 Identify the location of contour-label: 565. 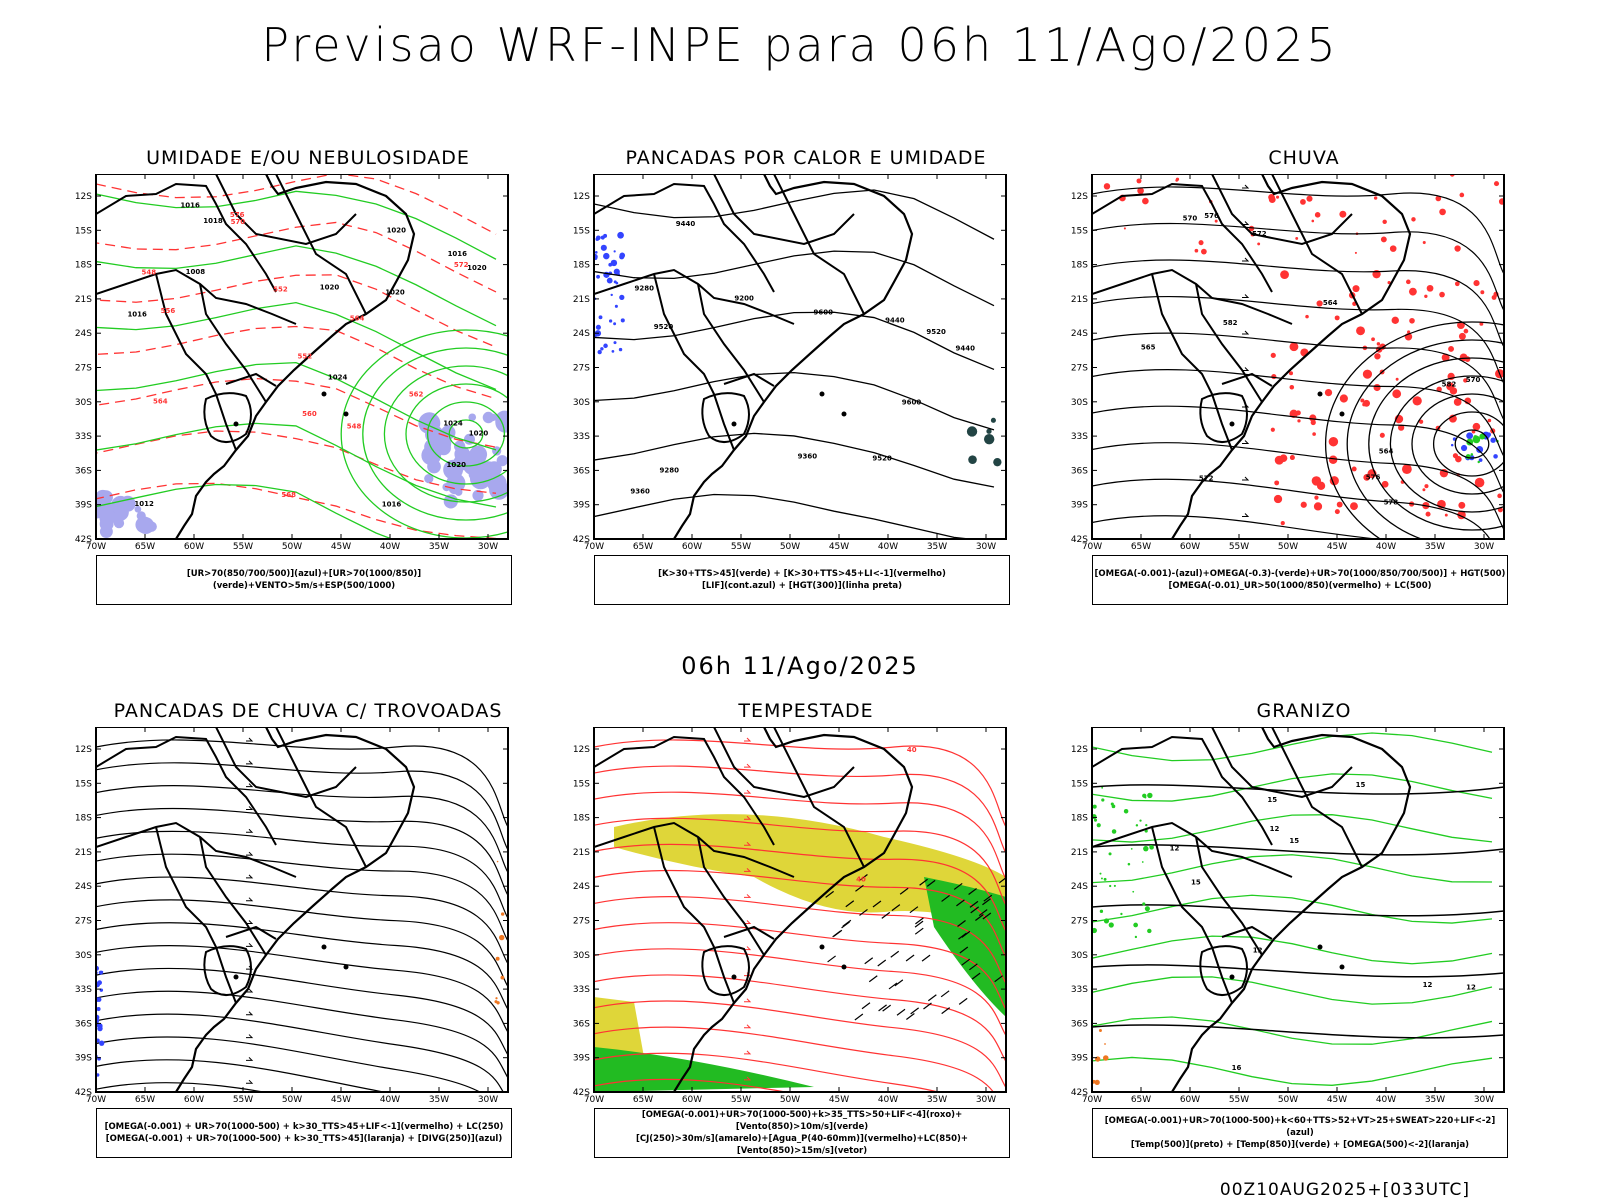
(1148, 347).